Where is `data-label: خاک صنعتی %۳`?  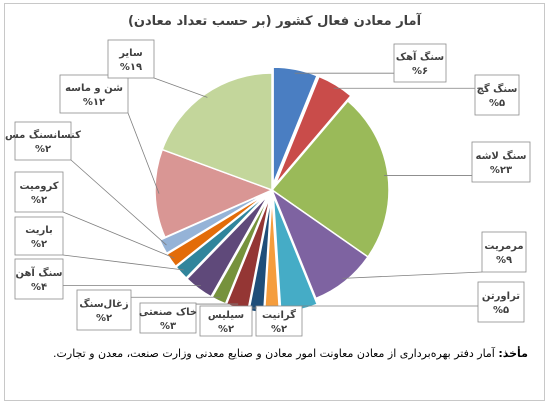
data-label: خاک صنعتی %۳ is located at coordinates (168, 318).